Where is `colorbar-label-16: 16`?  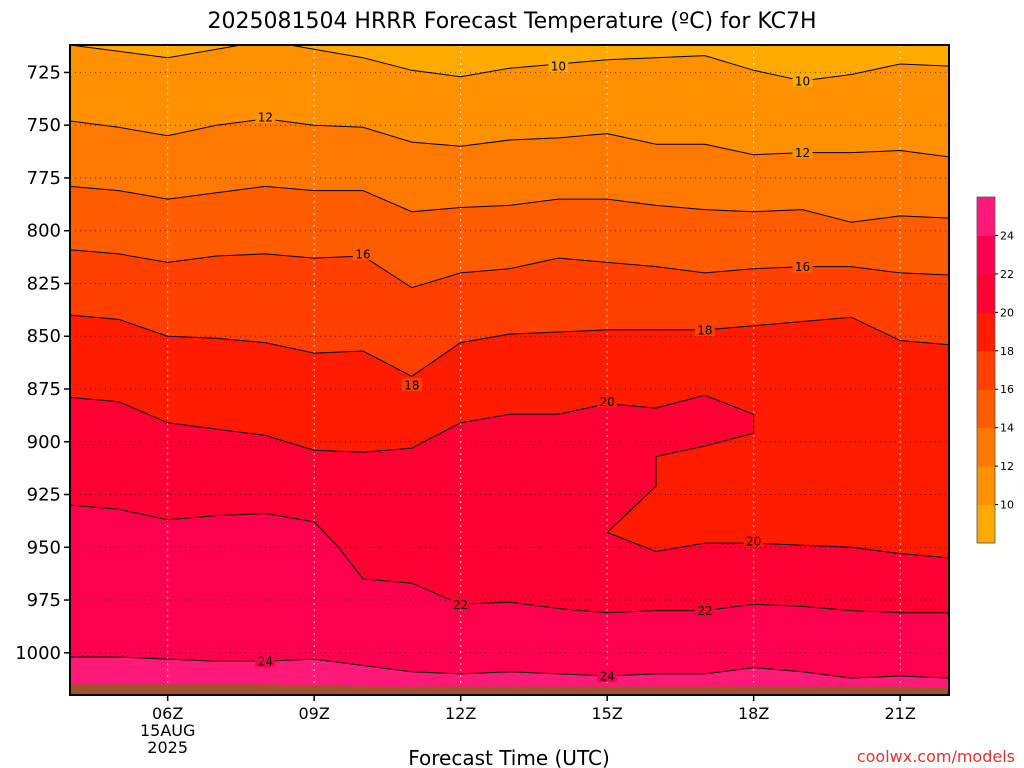 colorbar-label-16: 16 is located at coordinates (1007, 389).